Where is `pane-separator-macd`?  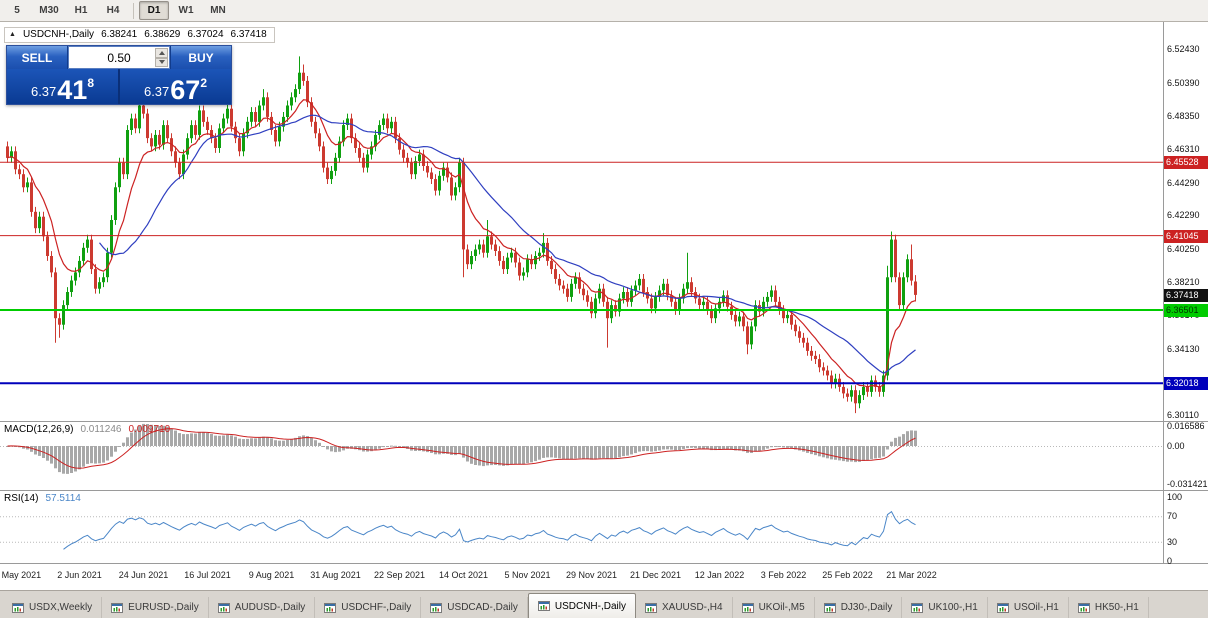
pane-separator-macd is located at coordinates (604, 421).